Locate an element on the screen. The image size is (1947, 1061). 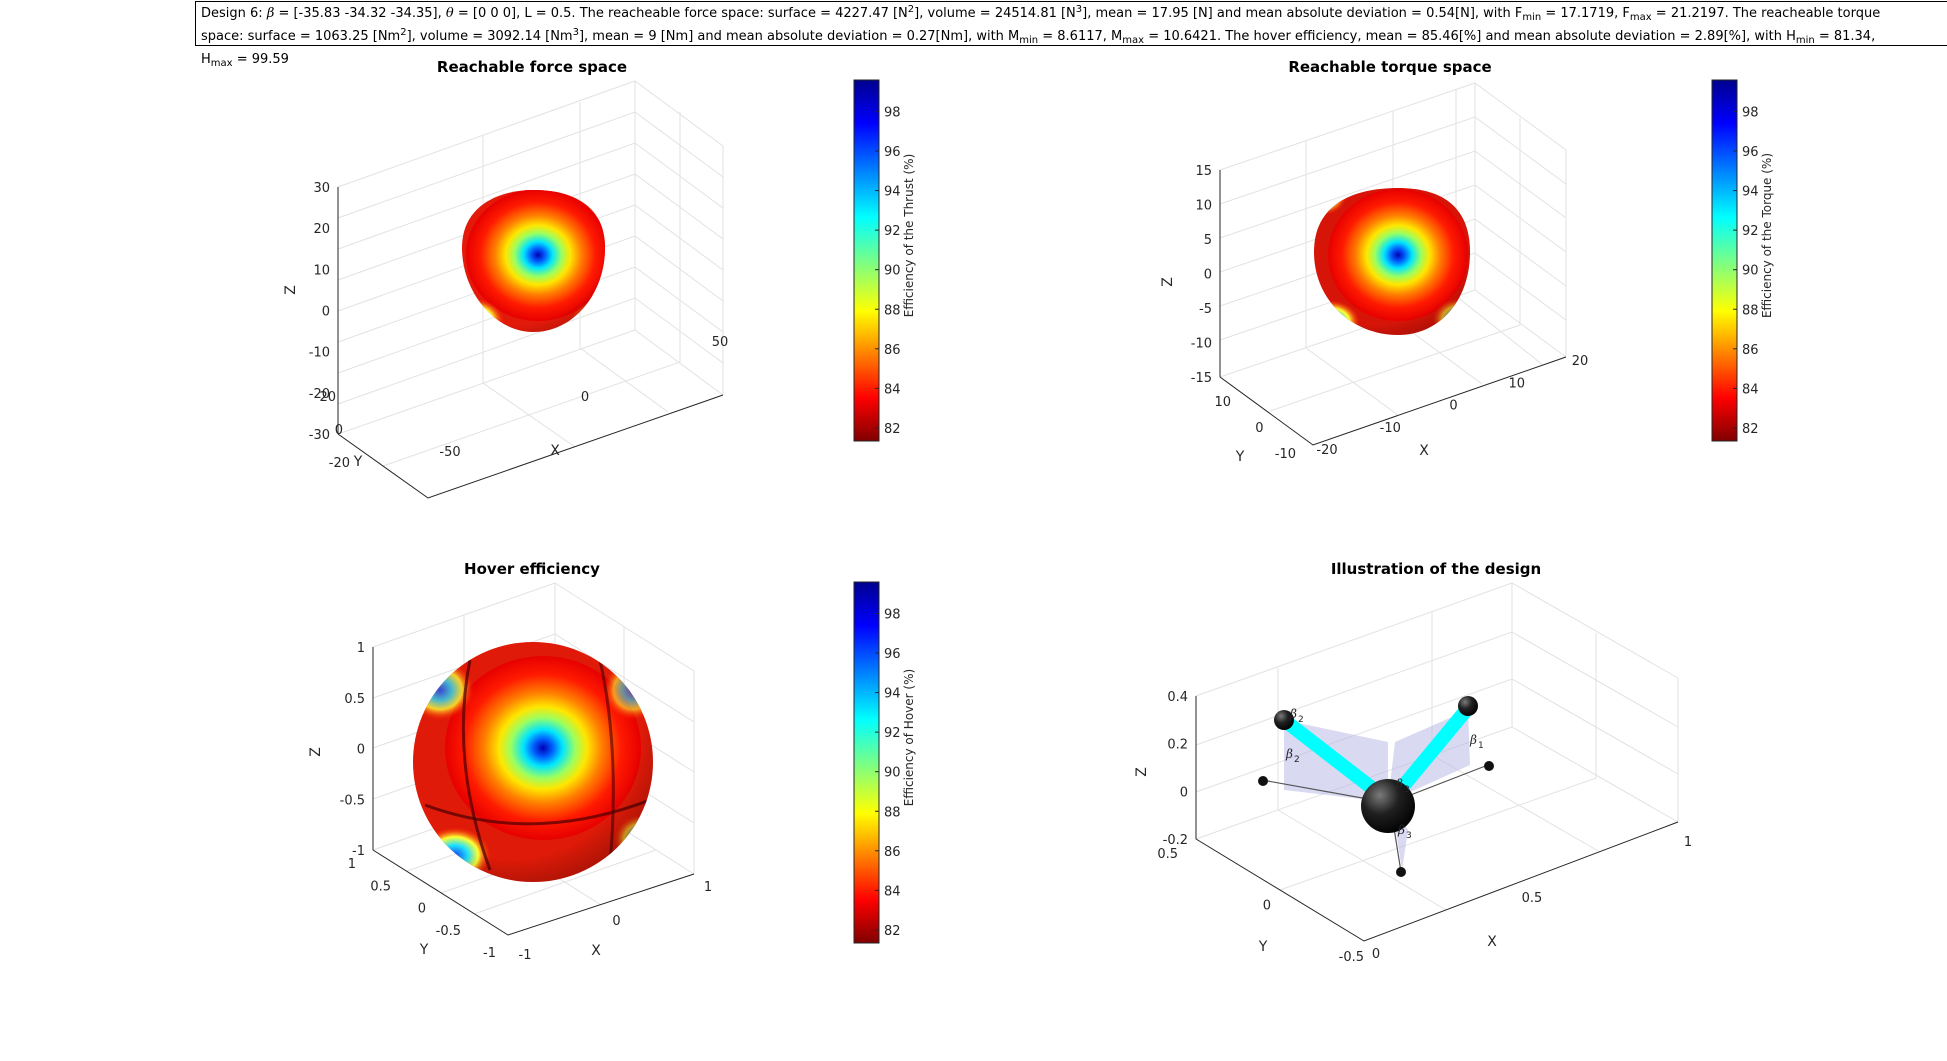
y-tick-label: 1 is located at coordinates (352, 864).